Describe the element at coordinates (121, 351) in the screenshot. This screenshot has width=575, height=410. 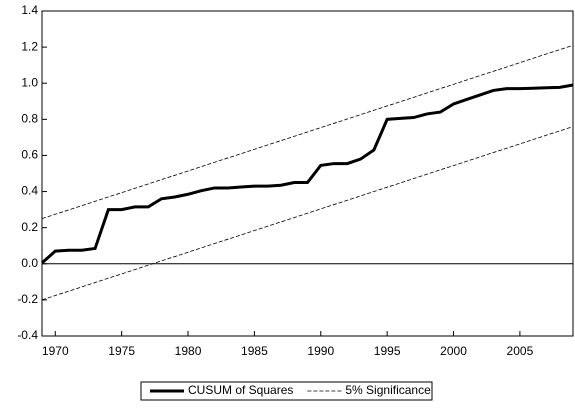
I see `x-tick-label: 1975` at that location.